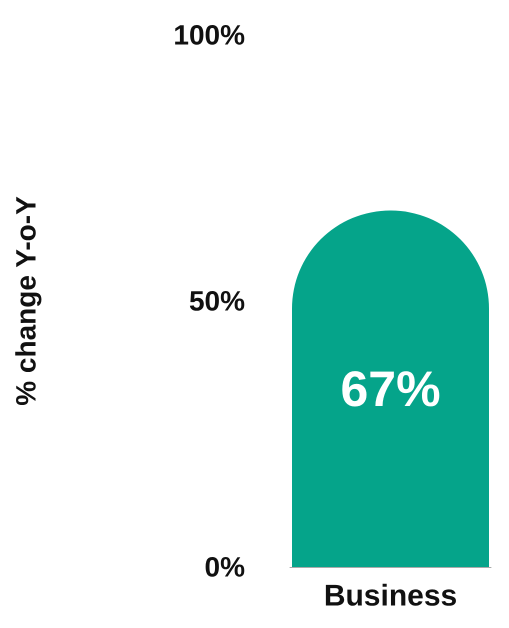 The width and height of the screenshot is (509, 628). What do you see at coordinates (26, 301) in the screenshot?
I see `y-axis-title: % change Y-o-Y` at bounding box center [26, 301].